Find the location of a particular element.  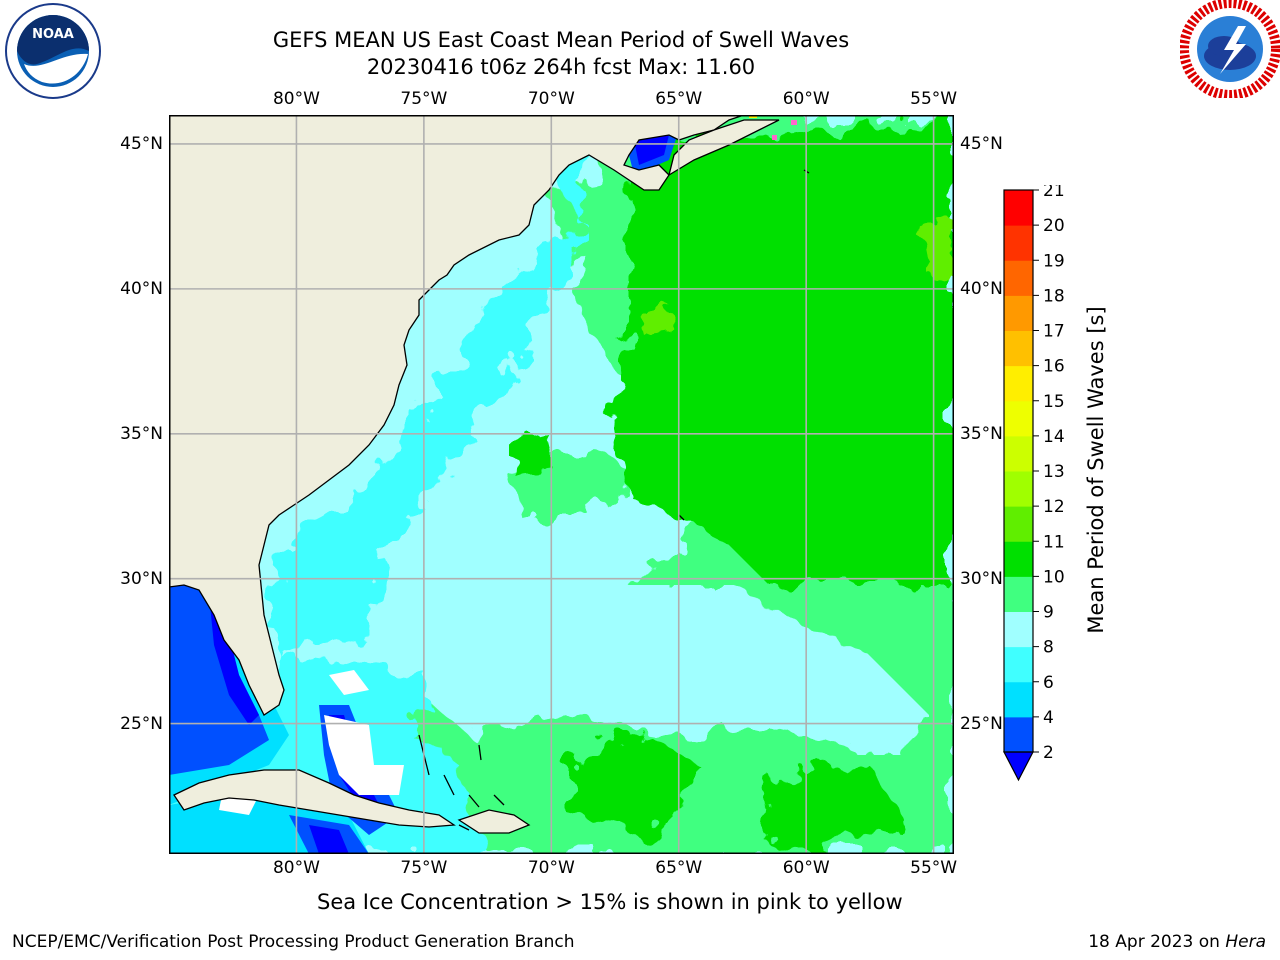

colorbar-tick-label: 6 is located at coordinates (1048, 683).